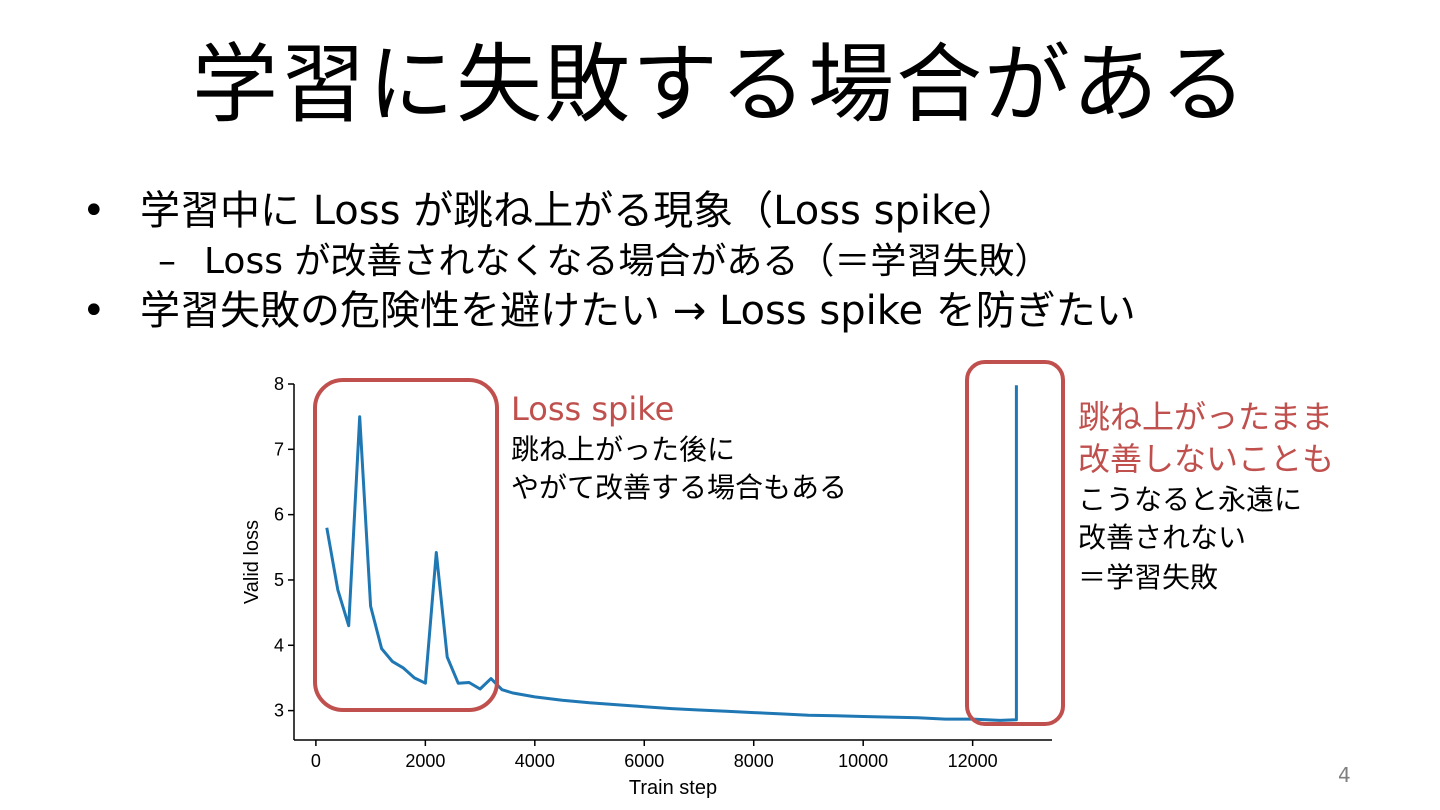 The height and width of the screenshot is (810, 1440). I want to click on loss-spike-note-line-2: やがて改善する場合もある, so click(679, 487).